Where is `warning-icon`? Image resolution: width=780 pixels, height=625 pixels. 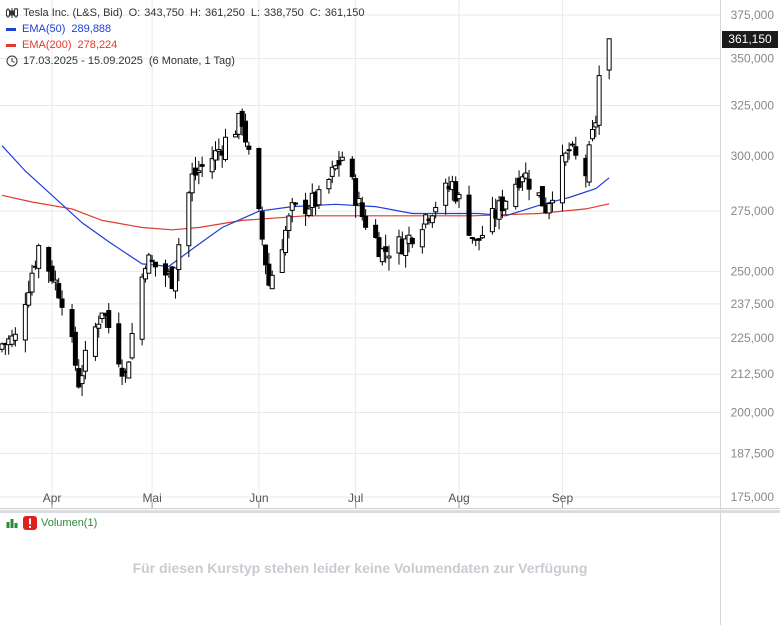 warning-icon is located at coordinates (30, 523).